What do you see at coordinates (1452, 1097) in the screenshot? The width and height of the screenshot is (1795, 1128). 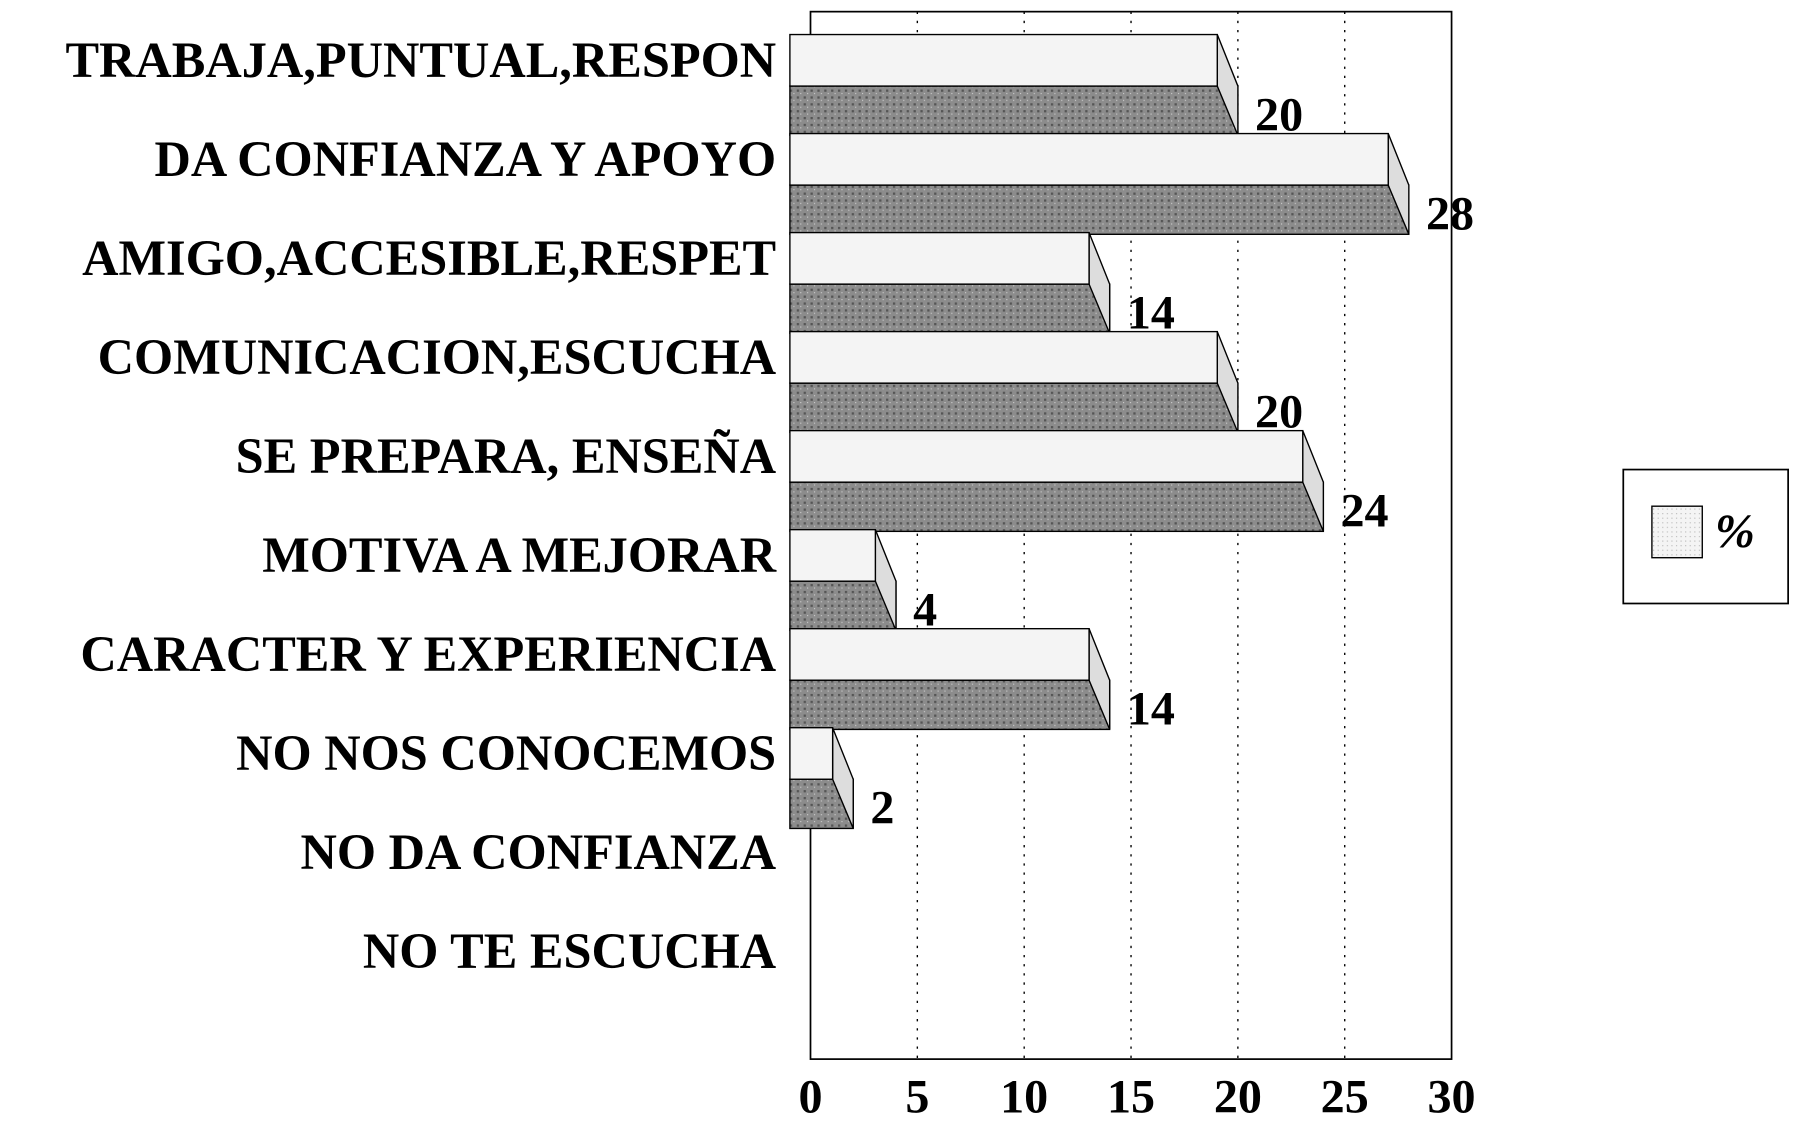 I see `x-tick-label: 30` at bounding box center [1452, 1097].